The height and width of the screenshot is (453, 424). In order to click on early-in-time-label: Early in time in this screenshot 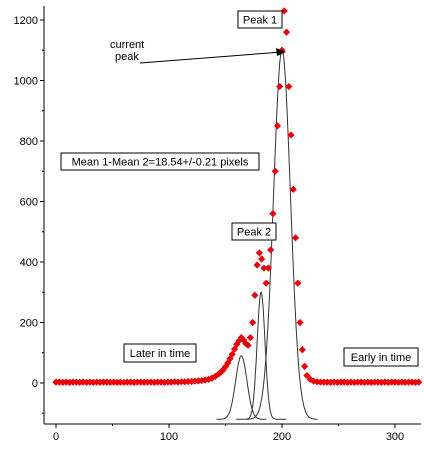, I will do `click(381, 357)`.